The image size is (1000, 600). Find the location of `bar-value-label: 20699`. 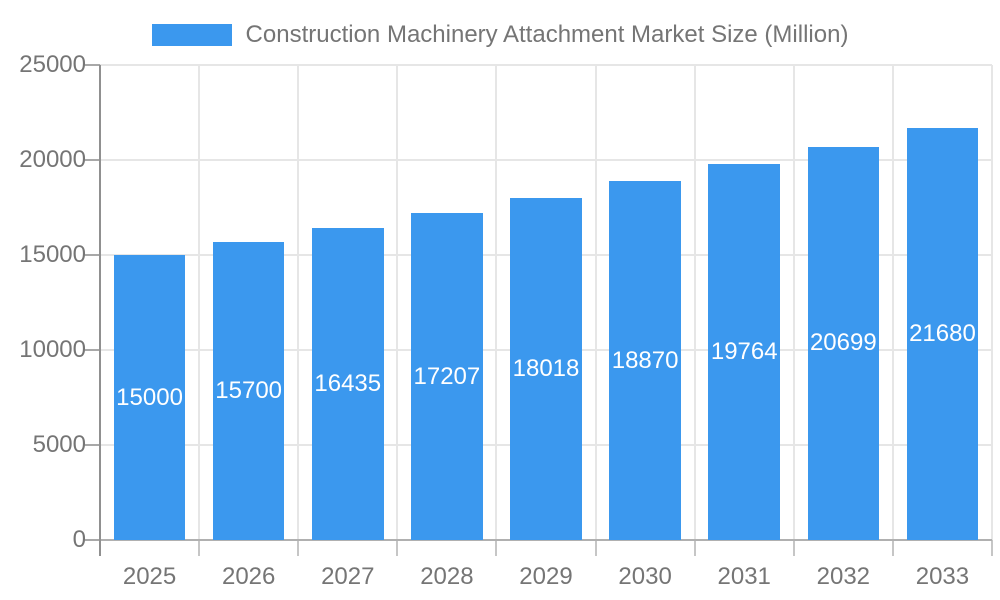

bar-value-label: 20699 is located at coordinates (843, 343).